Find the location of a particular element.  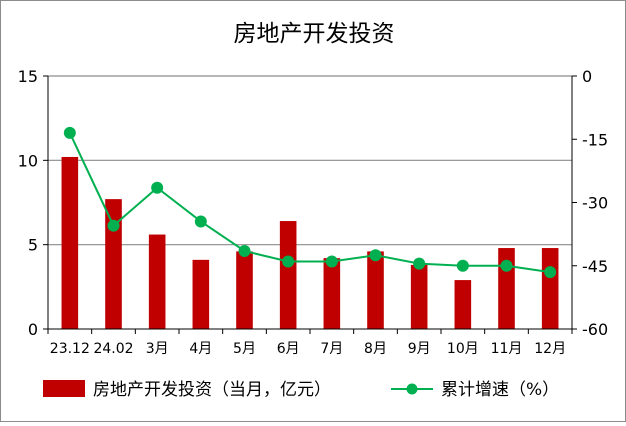

x-tick-label: 3月 is located at coordinates (157, 349).